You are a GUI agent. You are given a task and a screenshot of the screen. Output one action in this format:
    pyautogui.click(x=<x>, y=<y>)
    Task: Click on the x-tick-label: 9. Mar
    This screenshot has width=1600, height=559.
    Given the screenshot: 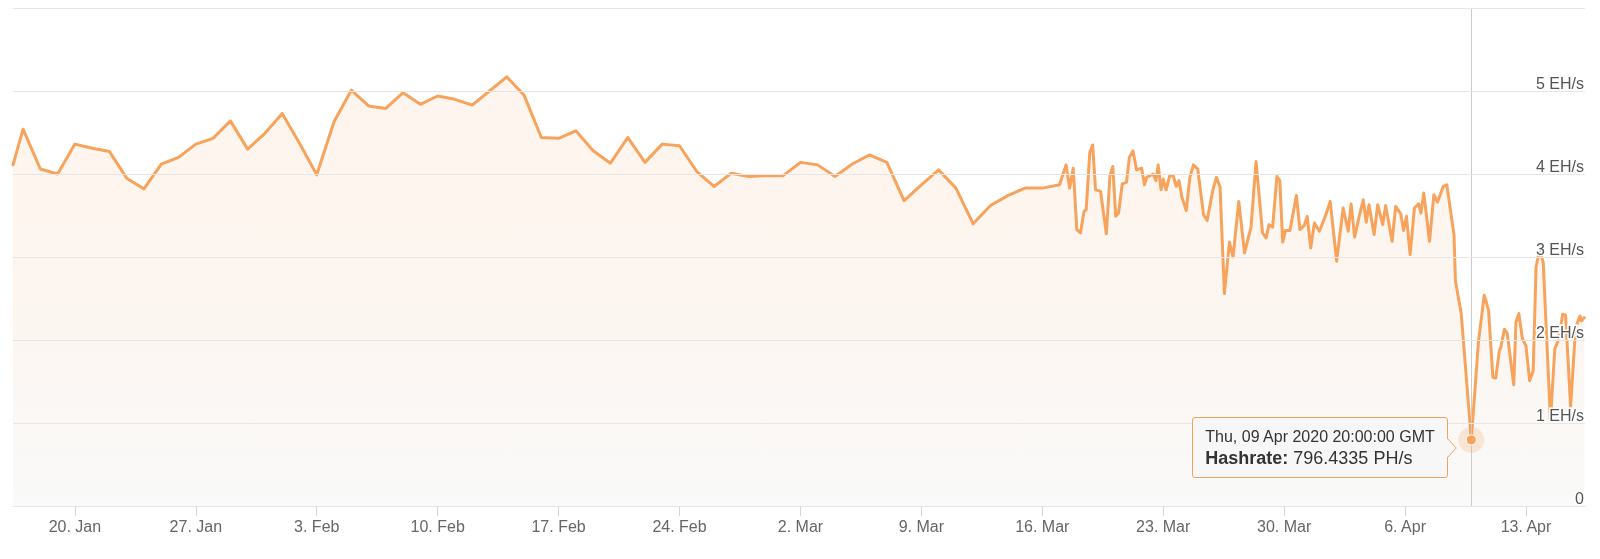 What is the action you would take?
    pyautogui.click(x=921, y=526)
    